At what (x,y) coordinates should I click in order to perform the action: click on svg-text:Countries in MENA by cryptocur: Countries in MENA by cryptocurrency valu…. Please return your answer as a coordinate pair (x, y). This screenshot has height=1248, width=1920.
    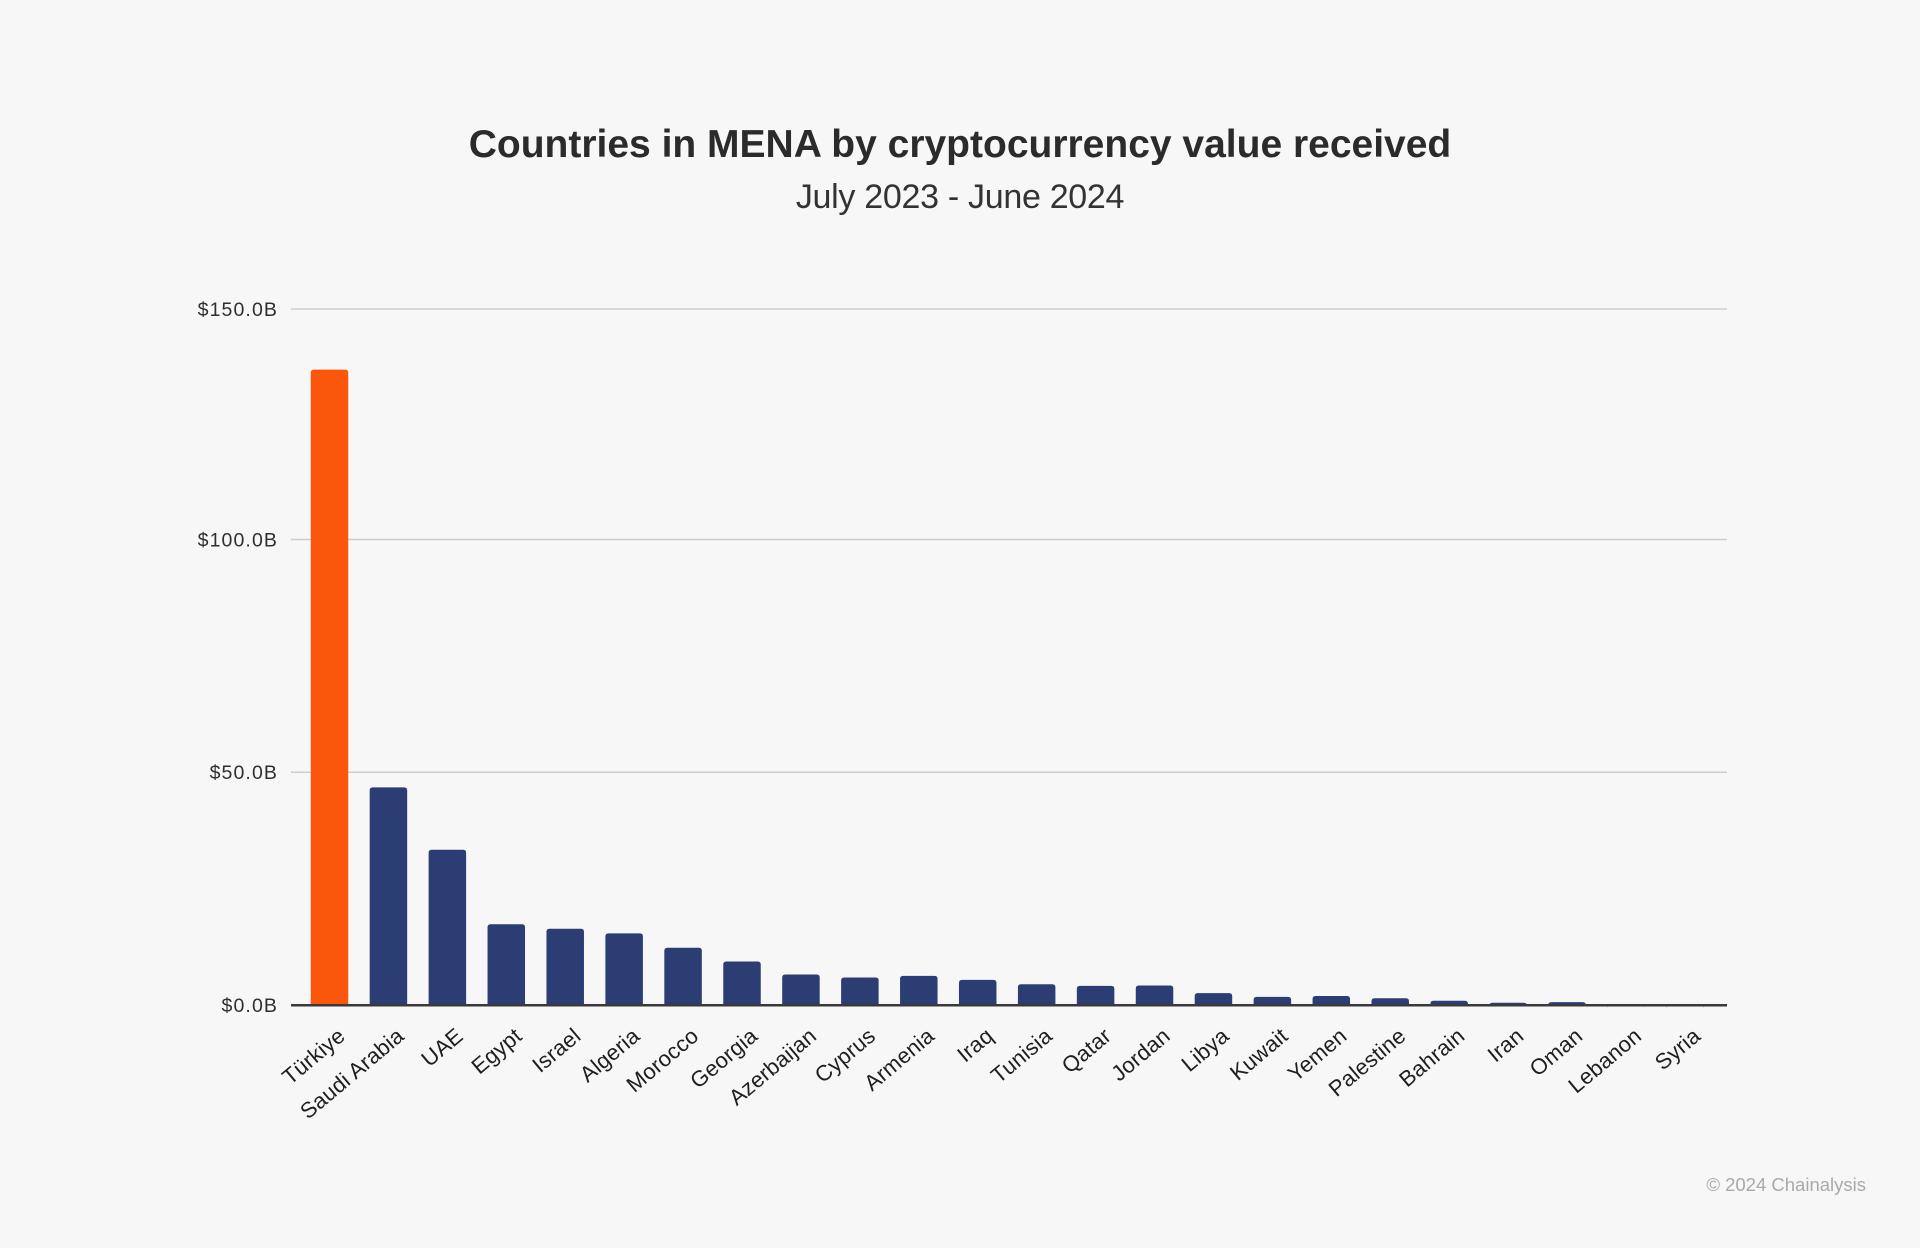
    Looking at the image, I should click on (960, 144).